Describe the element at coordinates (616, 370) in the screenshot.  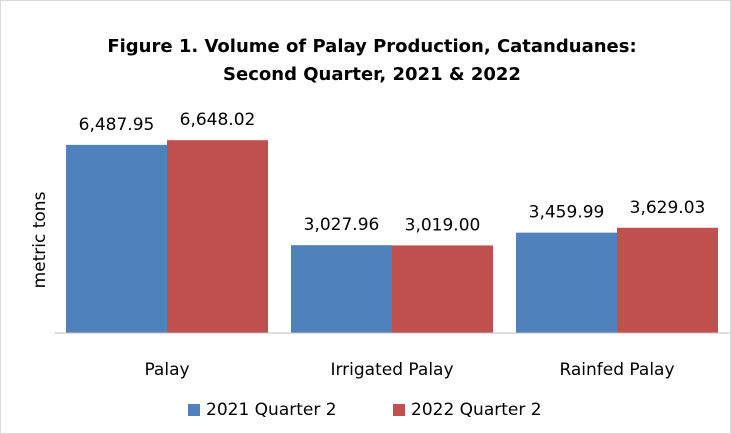
I see `x-tick-label: Rainfed Palay` at that location.